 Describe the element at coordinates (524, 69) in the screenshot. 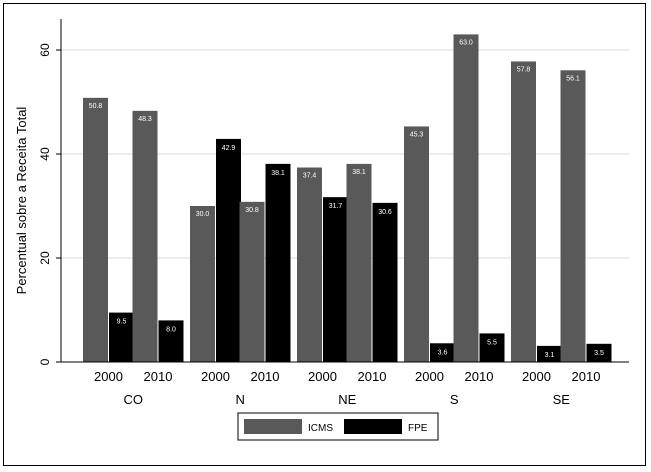

I see `data-label-icms: 57.8` at that location.